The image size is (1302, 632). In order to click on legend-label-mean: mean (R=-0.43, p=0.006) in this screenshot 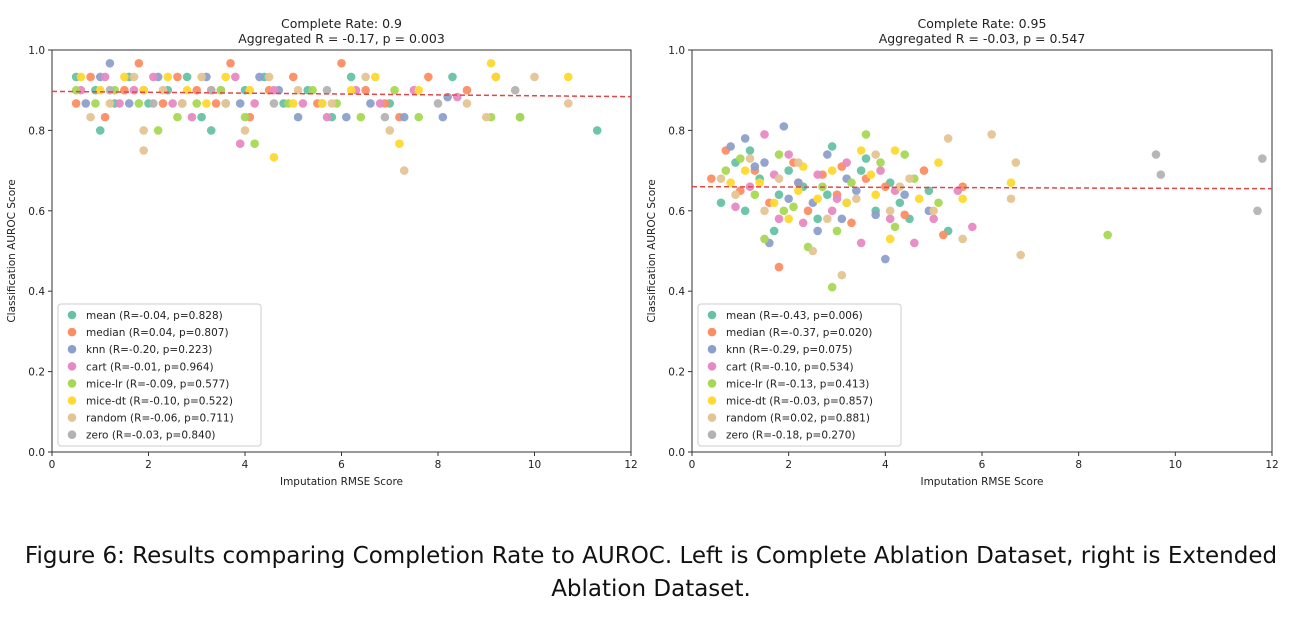, I will do `click(794, 316)`.